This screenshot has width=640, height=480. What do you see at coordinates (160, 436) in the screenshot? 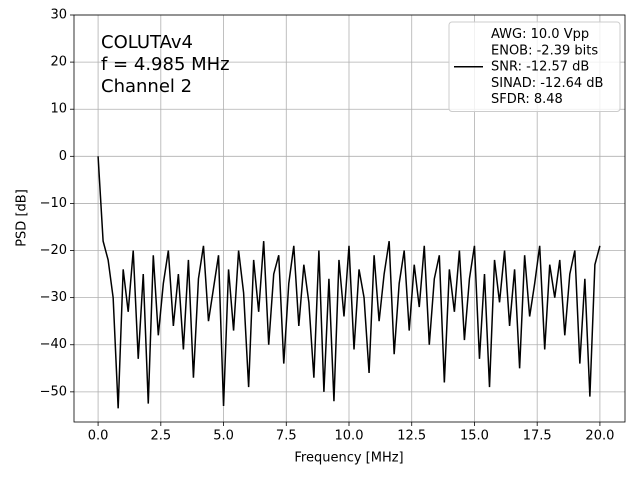
I see `x-tick-label: 2.5` at bounding box center [160, 436].